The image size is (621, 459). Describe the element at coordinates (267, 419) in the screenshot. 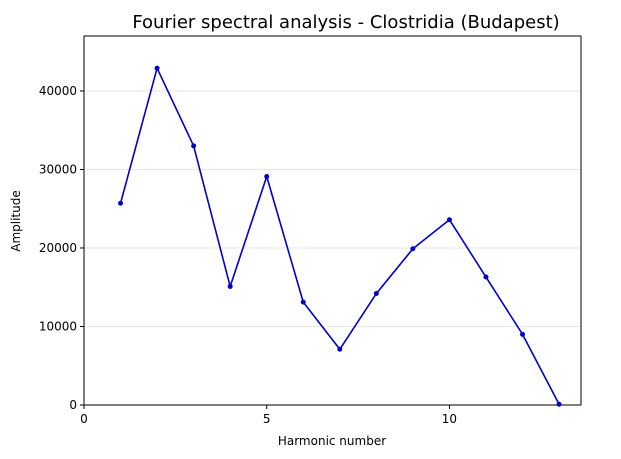

I see `x-tick-label: 5` at that location.